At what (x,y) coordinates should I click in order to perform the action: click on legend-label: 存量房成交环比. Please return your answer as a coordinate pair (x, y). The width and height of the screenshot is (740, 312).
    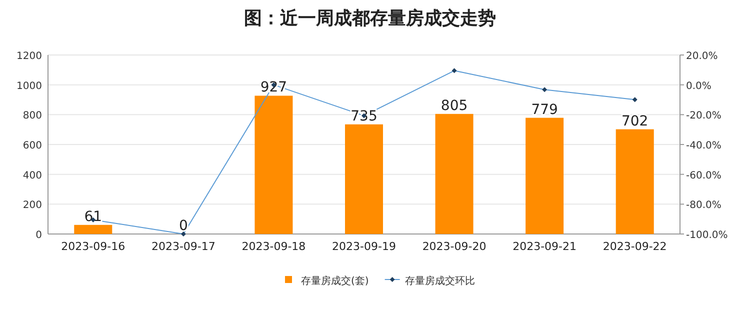
    Looking at the image, I should click on (439, 281).